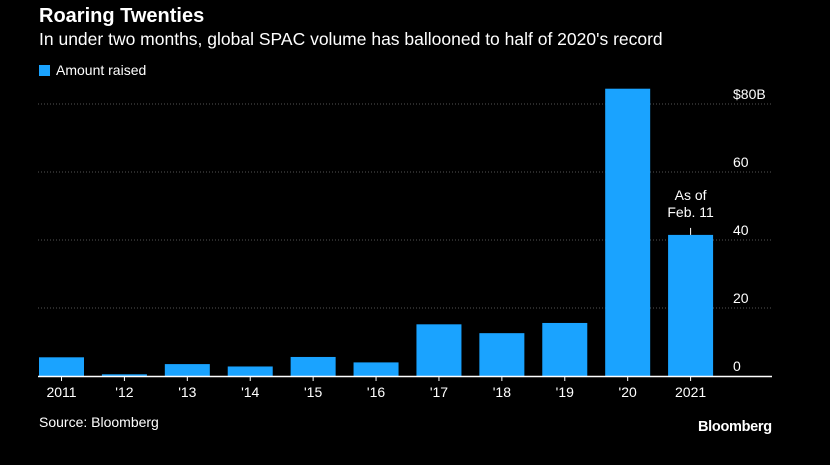  What do you see at coordinates (122, 16) in the screenshot?
I see `chart-title: Roaring Twenties` at bounding box center [122, 16].